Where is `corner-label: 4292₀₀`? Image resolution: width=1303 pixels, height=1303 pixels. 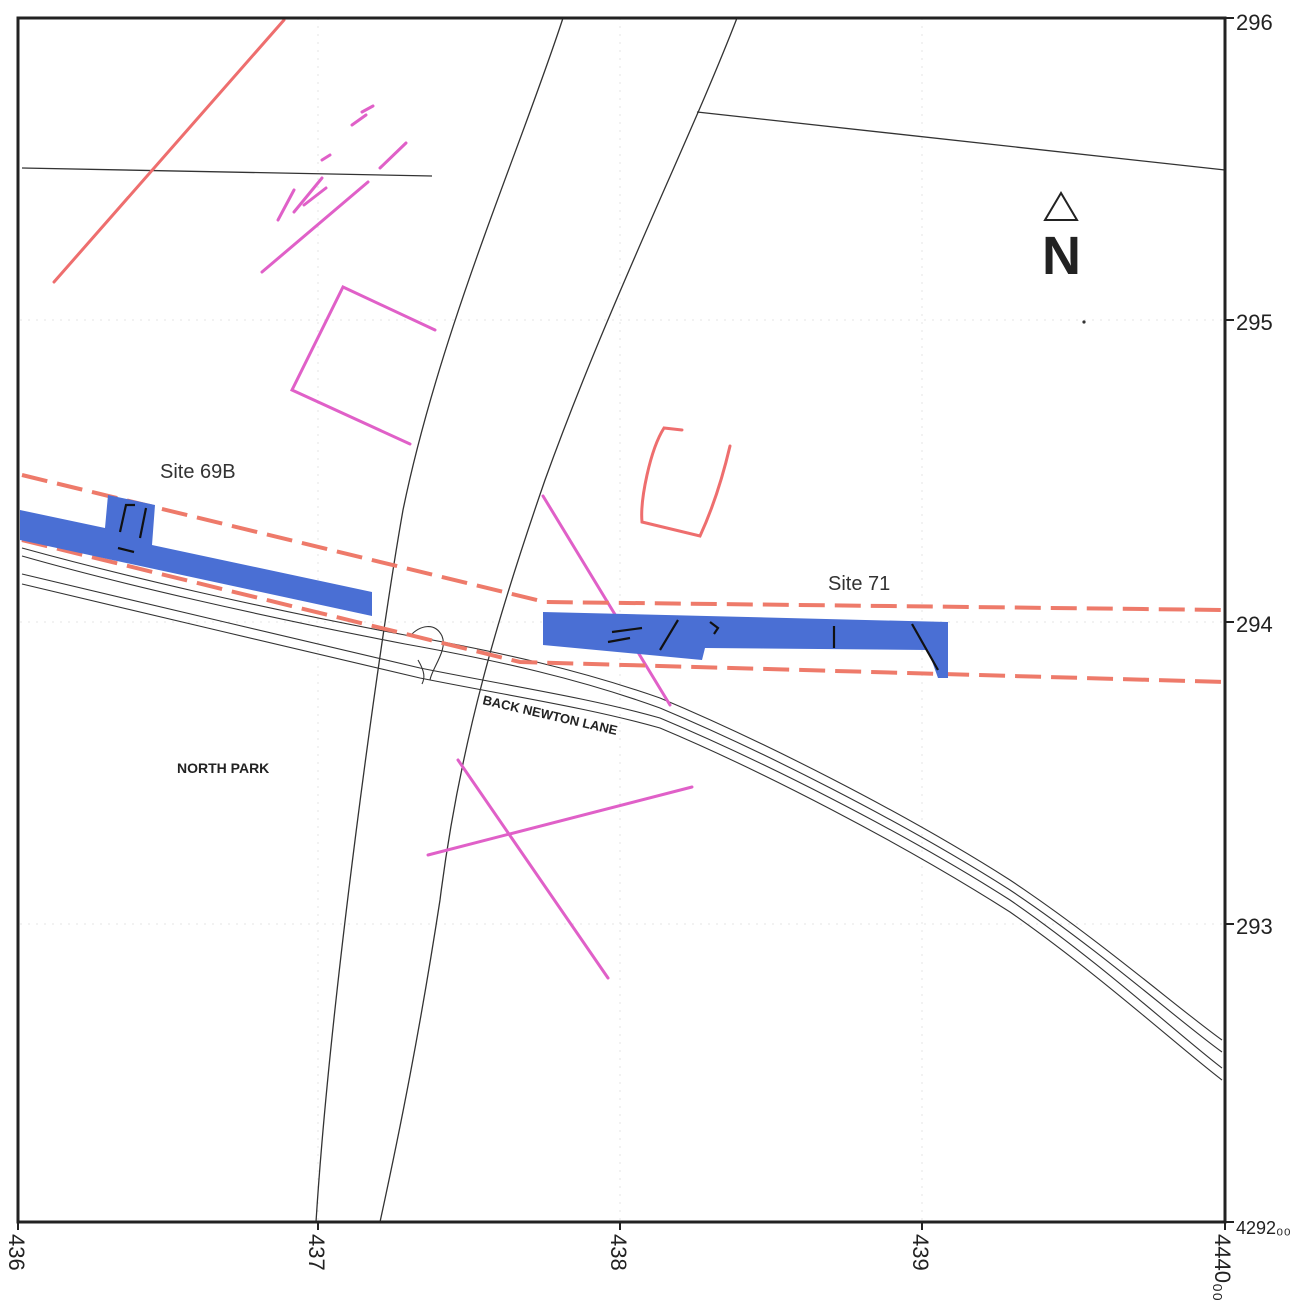
corner-label: 4292₀₀ is located at coordinates (1263, 1228).